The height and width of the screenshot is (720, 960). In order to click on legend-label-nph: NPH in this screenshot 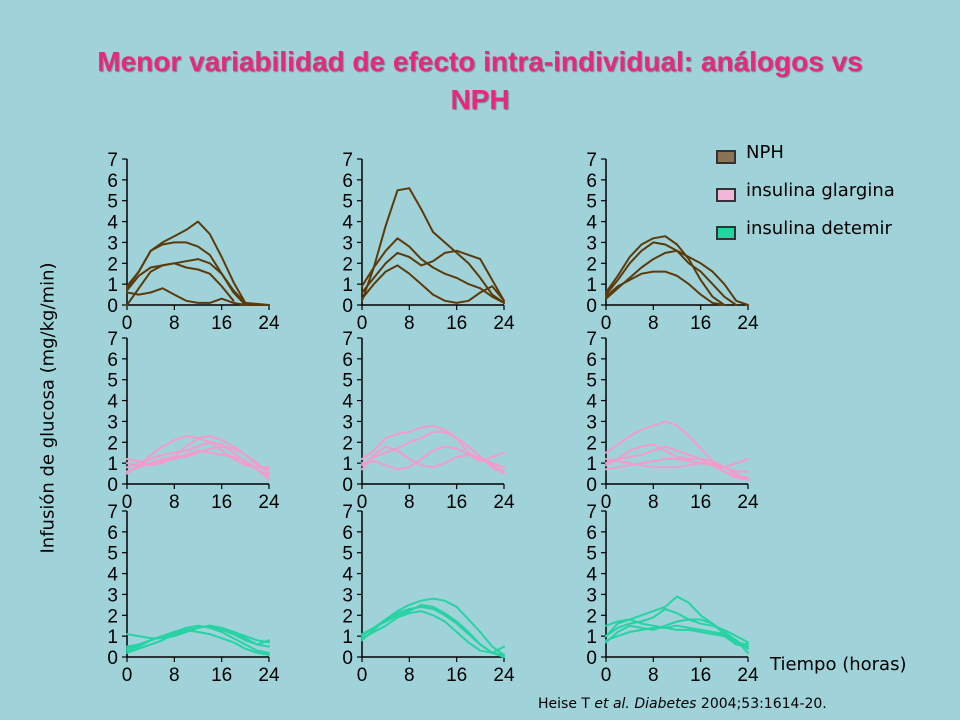, I will do `click(765, 152)`.